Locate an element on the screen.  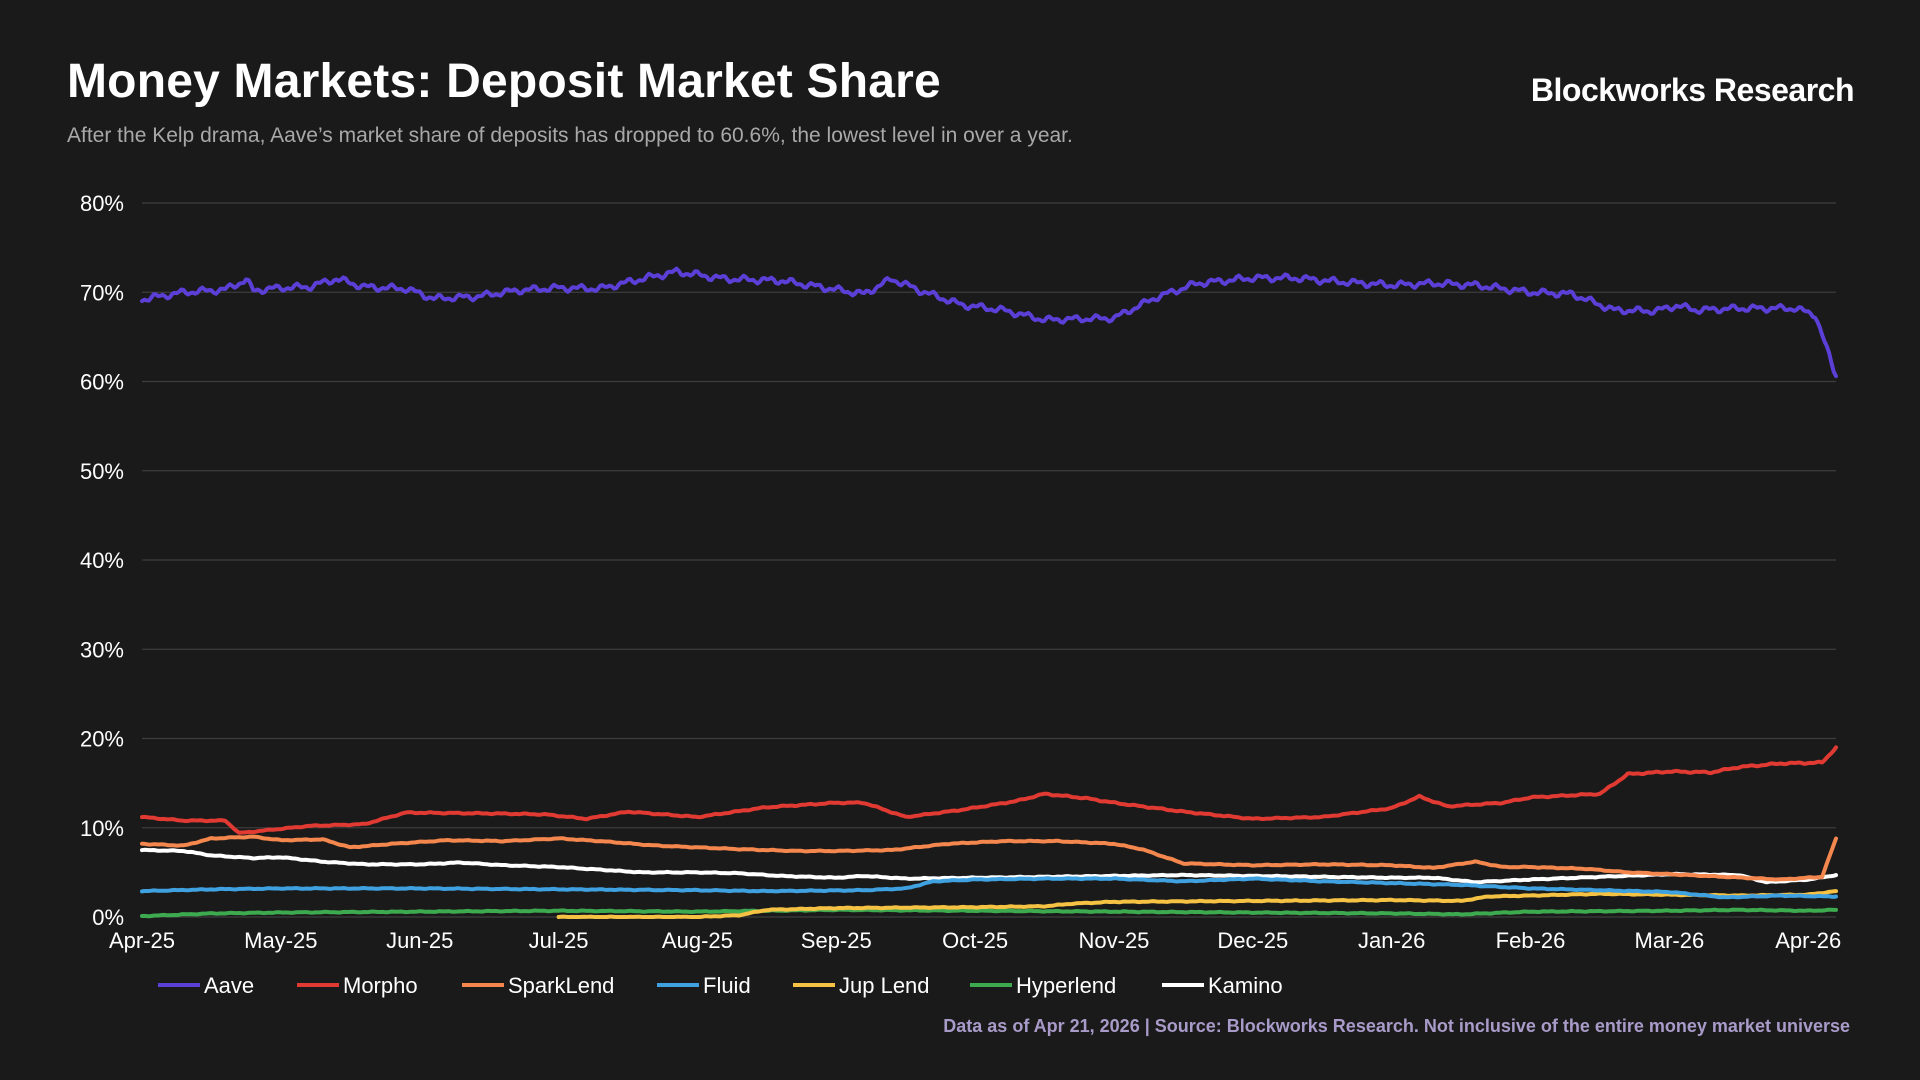
x-tick-label: Aug-25 is located at coordinates (697, 940).